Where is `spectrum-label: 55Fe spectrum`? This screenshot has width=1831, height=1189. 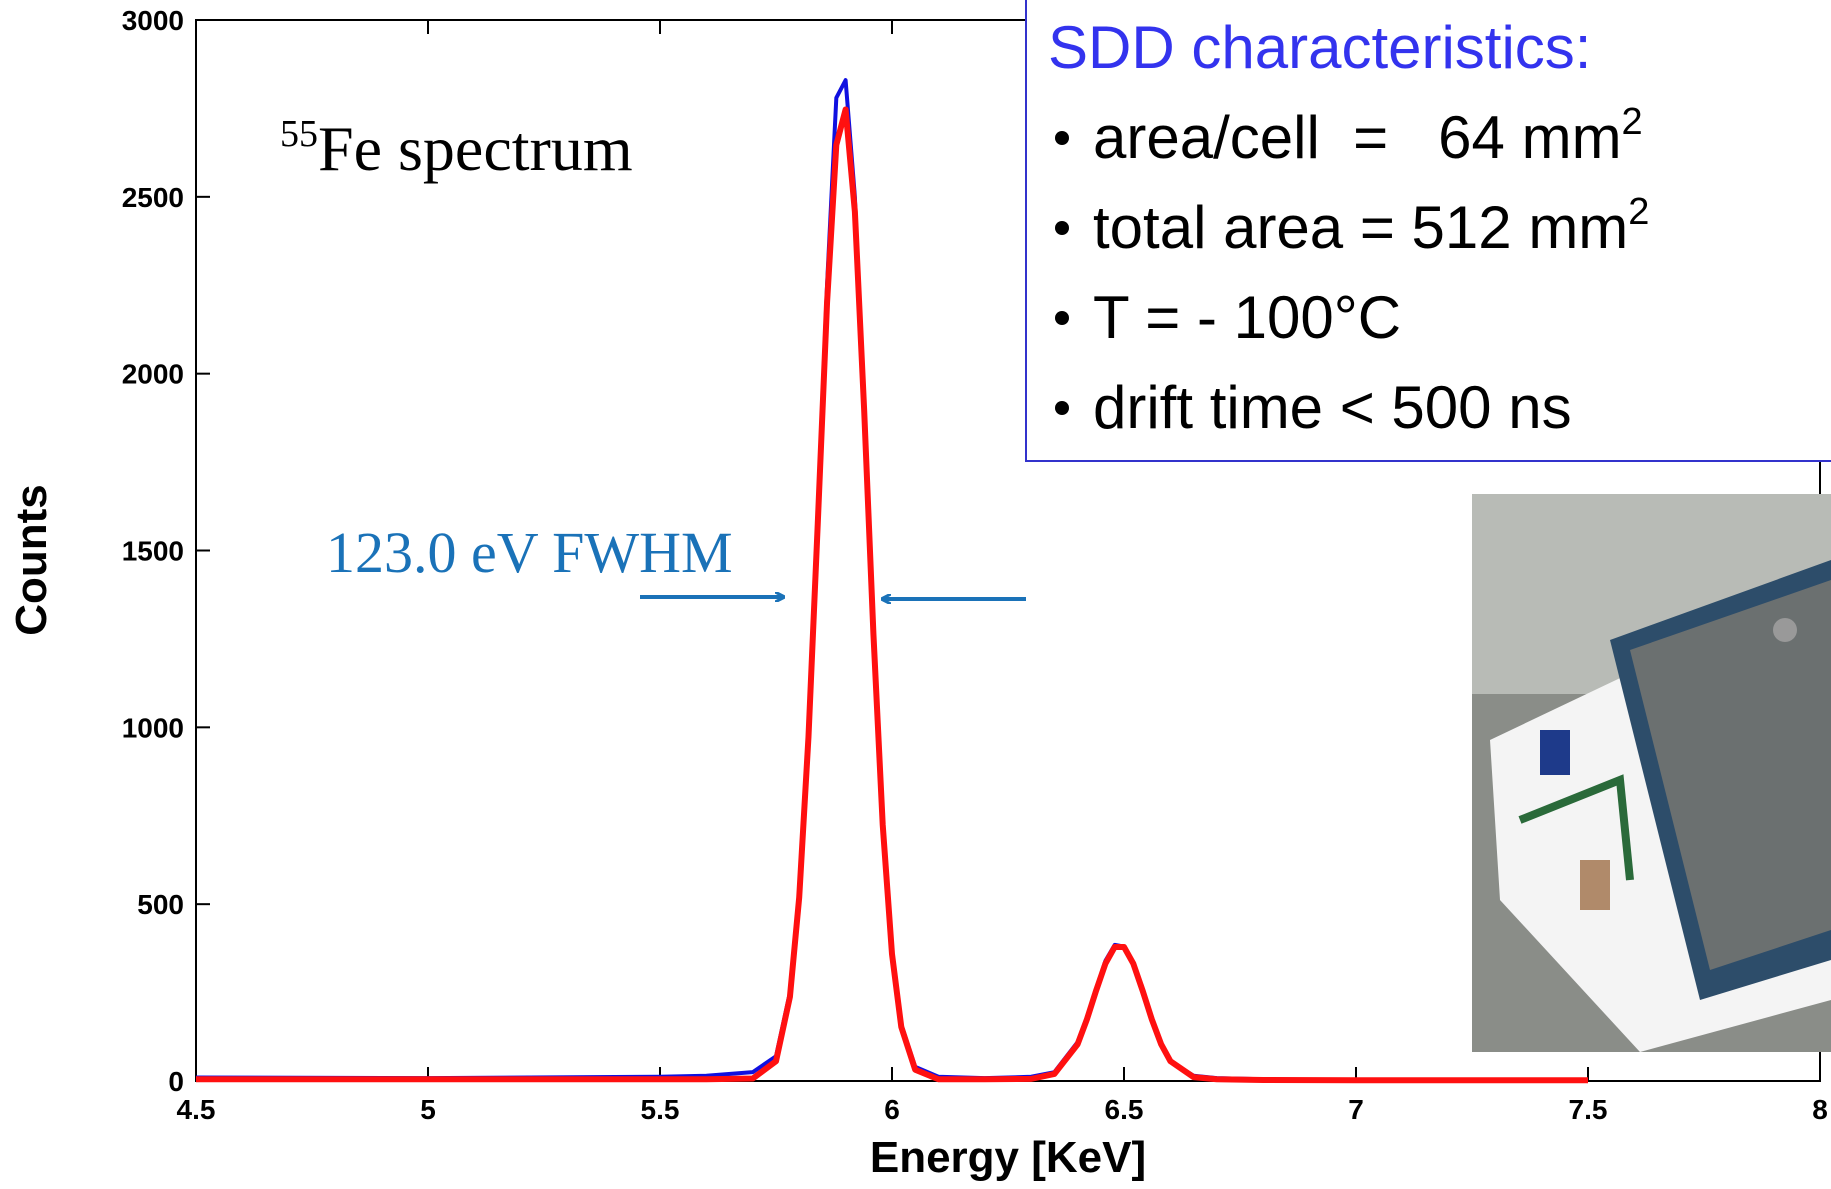 spectrum-label: 55Fe spectrum is located at coordinates (456, 148).